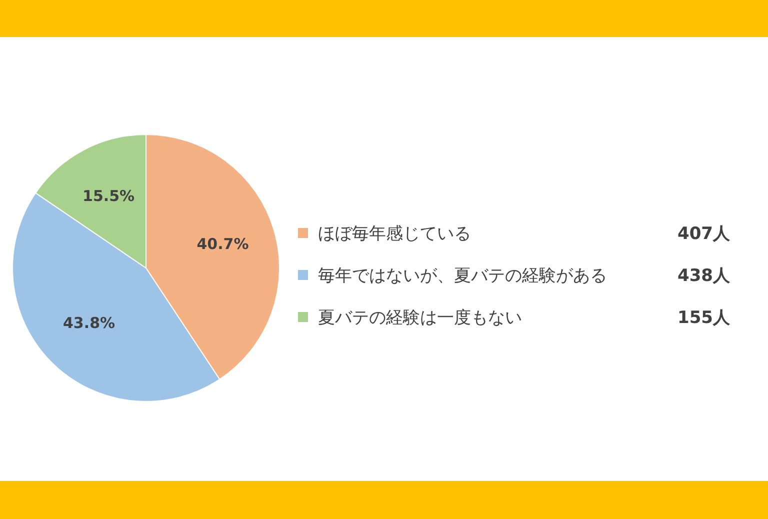 The height and width of the screenshot is (519, 768). What do you see at coordinates (704, 275) in the screenshot?
I see `text: 438人` at bounding box center [704, 275].